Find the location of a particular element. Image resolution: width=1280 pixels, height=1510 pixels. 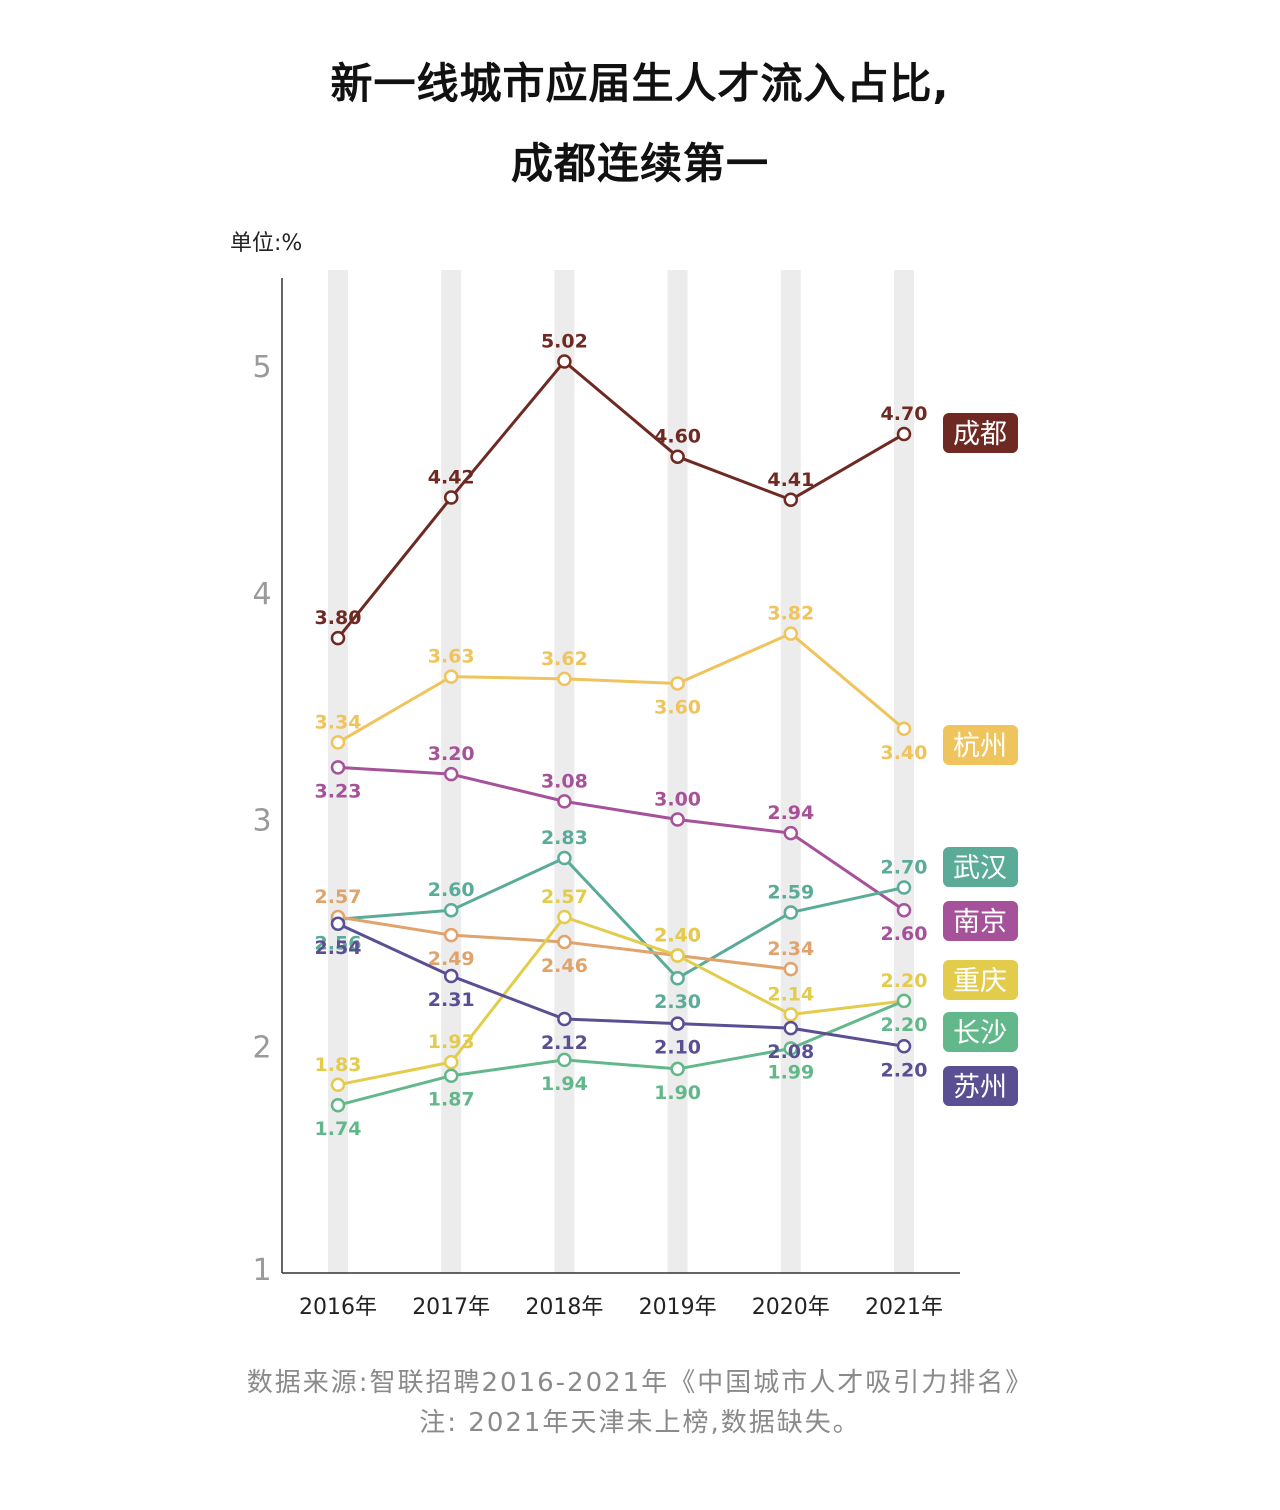

legend-badge-成都 is located at coordinates (980, 433).